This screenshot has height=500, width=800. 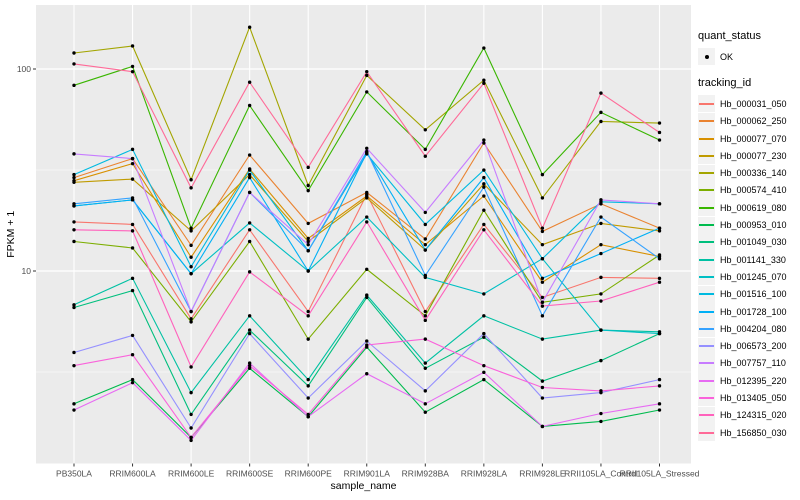 What do you see at coordinates (753, 259) in the screenshot?
I see `legend-label: Hb_001141_330` at bounding box center [753, 259].